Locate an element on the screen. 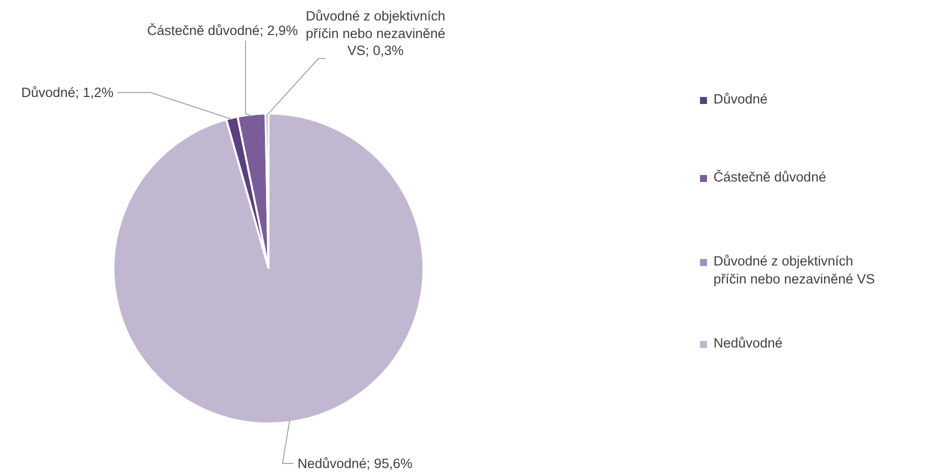 This screenshot has height=474, width=951. data-label: Důvodné; 1,2% is located at coordinates (67, 92).